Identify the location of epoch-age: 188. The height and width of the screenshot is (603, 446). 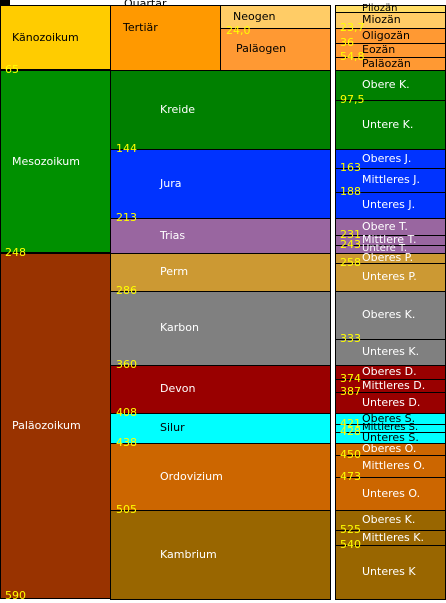
(350, 191).